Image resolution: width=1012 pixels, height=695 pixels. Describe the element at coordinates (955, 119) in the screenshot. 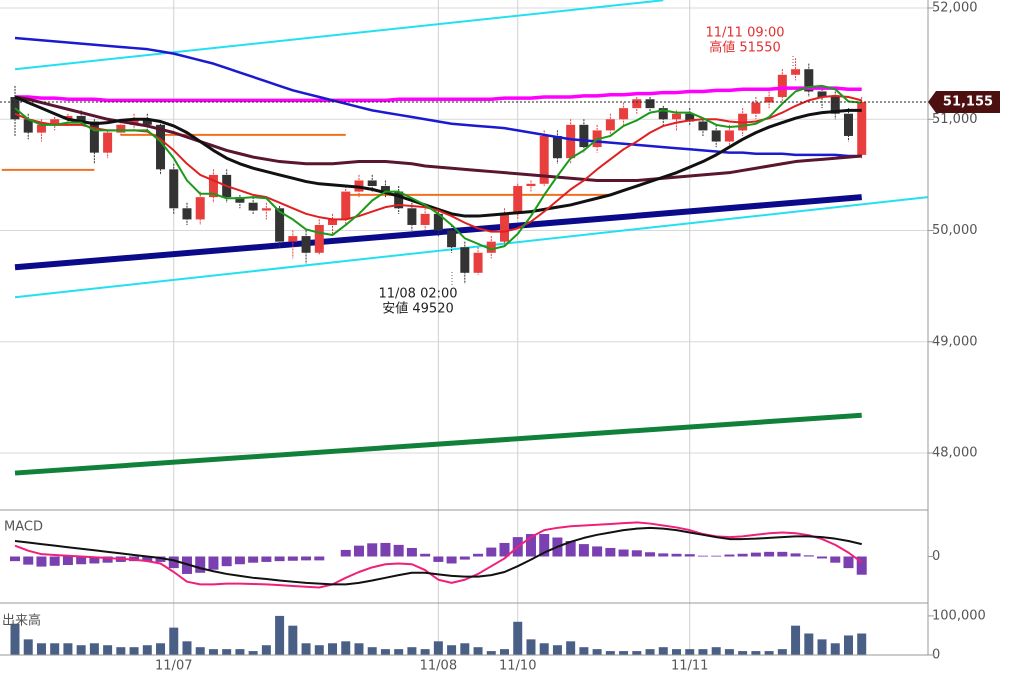

I see `y-tick-label: 51,000` at that location.